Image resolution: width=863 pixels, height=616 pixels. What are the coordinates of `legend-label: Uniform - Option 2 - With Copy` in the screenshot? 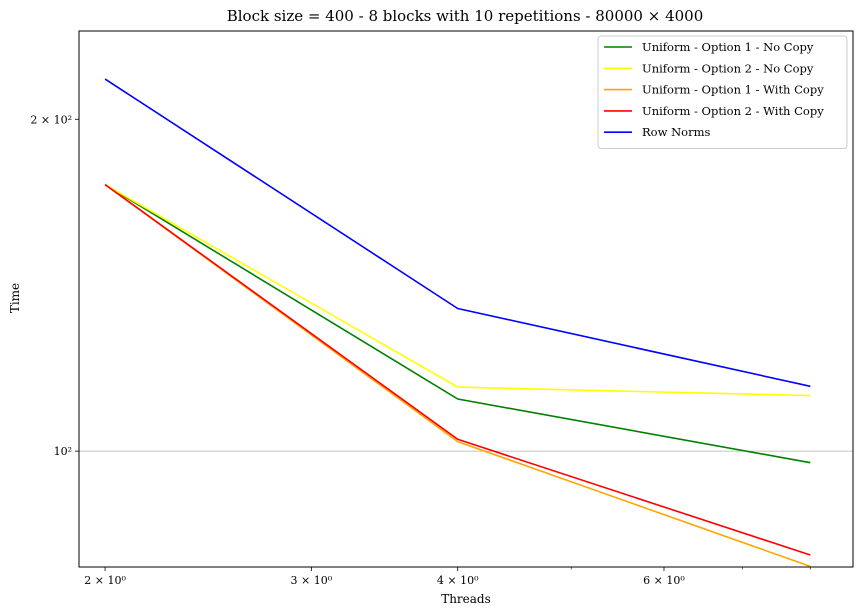 It's located at (733, 111).